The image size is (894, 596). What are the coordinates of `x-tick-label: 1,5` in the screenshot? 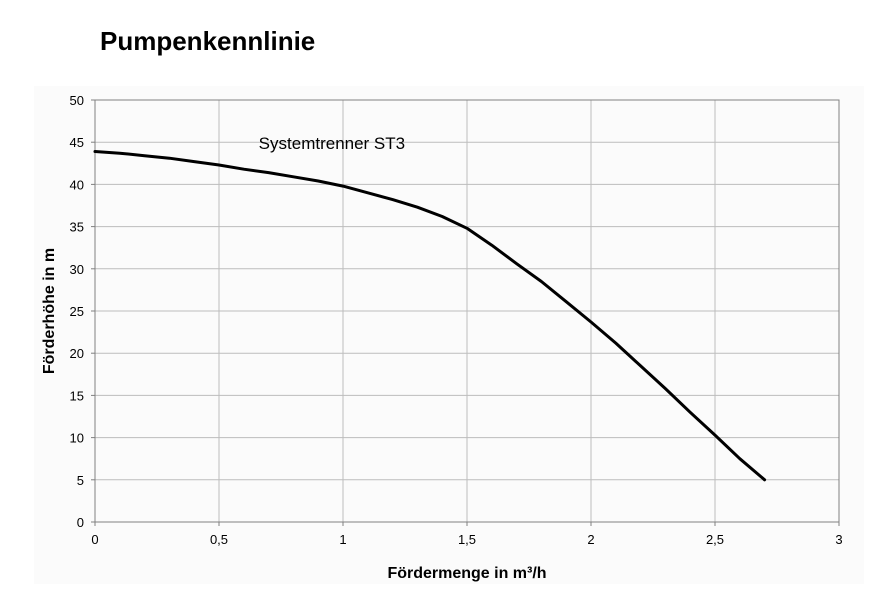 It's located at (467, 539).